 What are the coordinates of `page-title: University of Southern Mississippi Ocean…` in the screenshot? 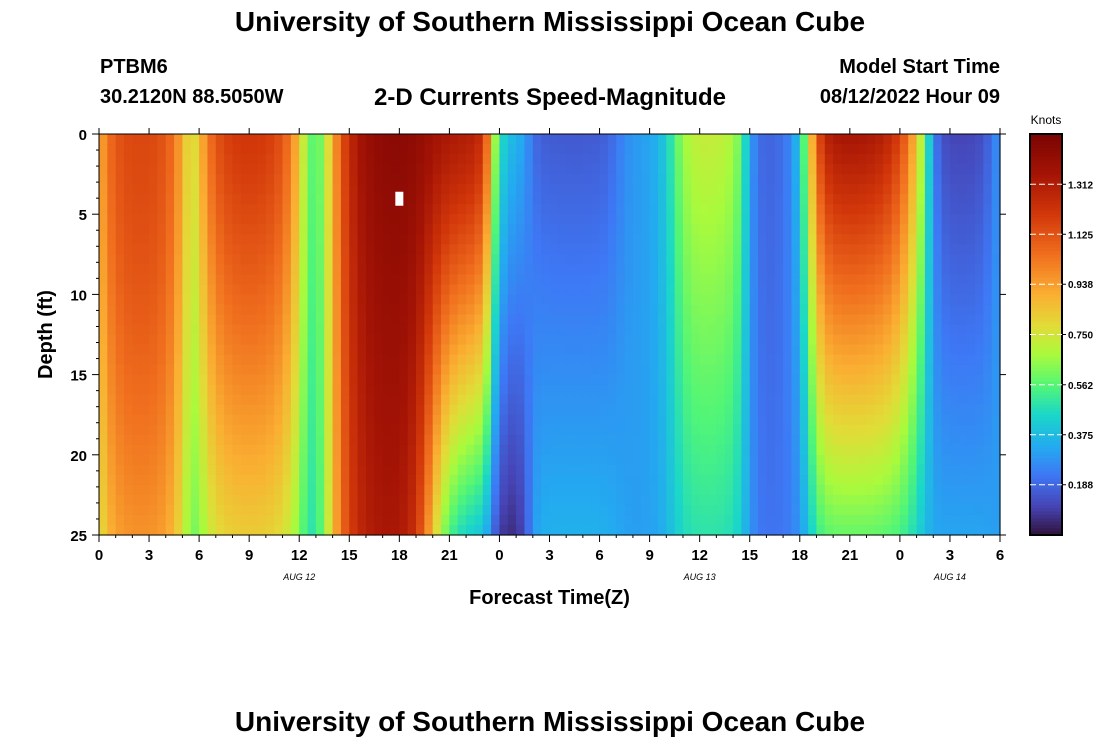 It's located at (550, 21).